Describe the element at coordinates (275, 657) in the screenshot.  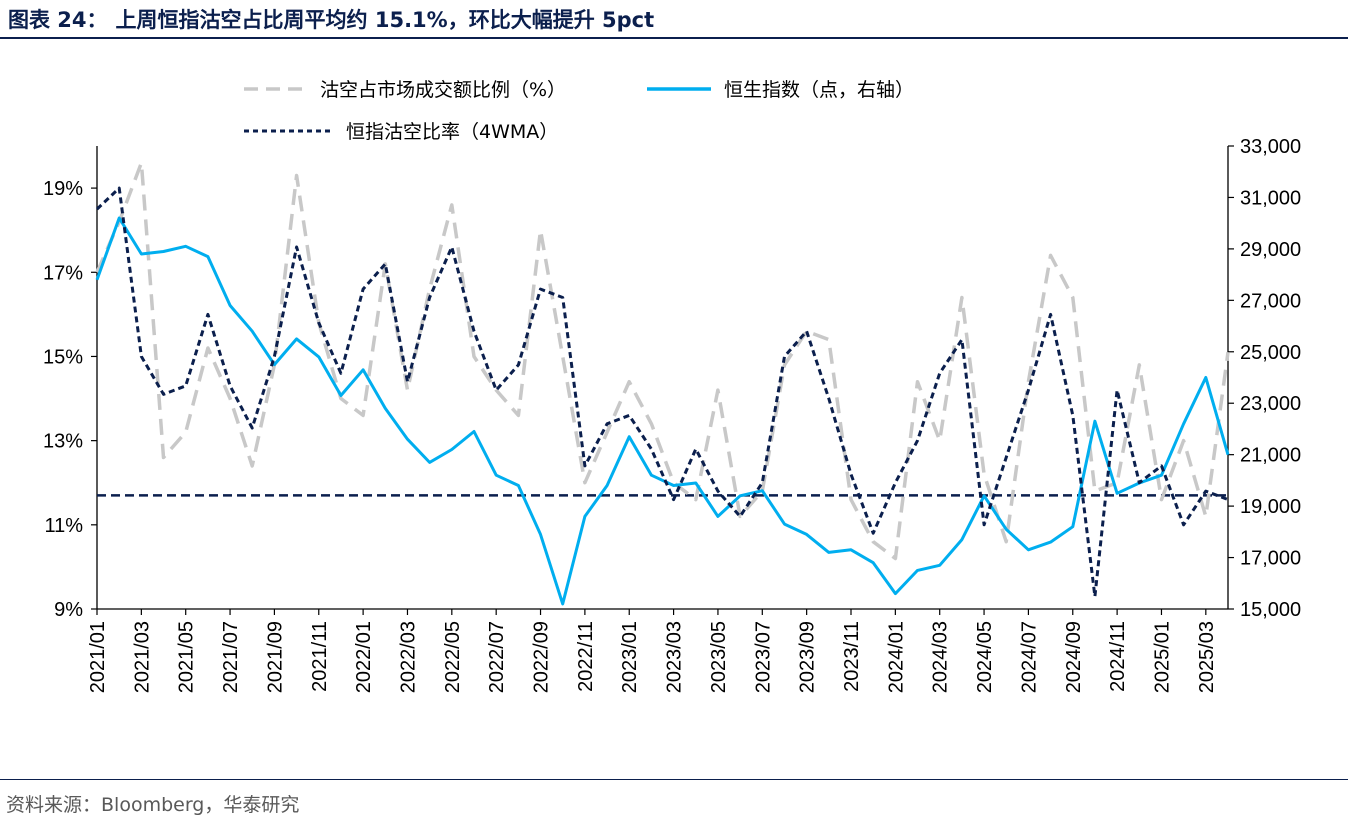
I see `x-tick-label: 2021/09` at that location.